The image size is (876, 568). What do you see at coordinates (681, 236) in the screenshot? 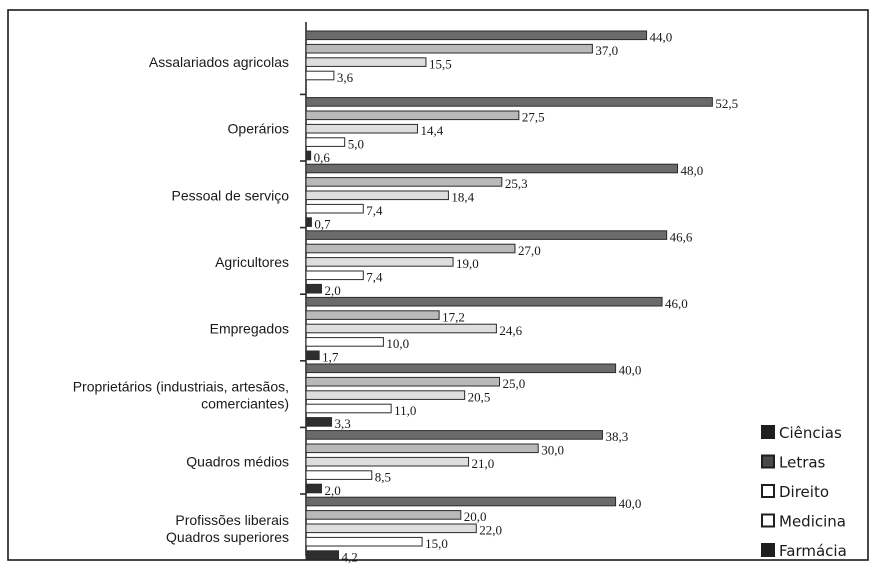
I see `data-label: 46,6` at bounding box center [681, 236].